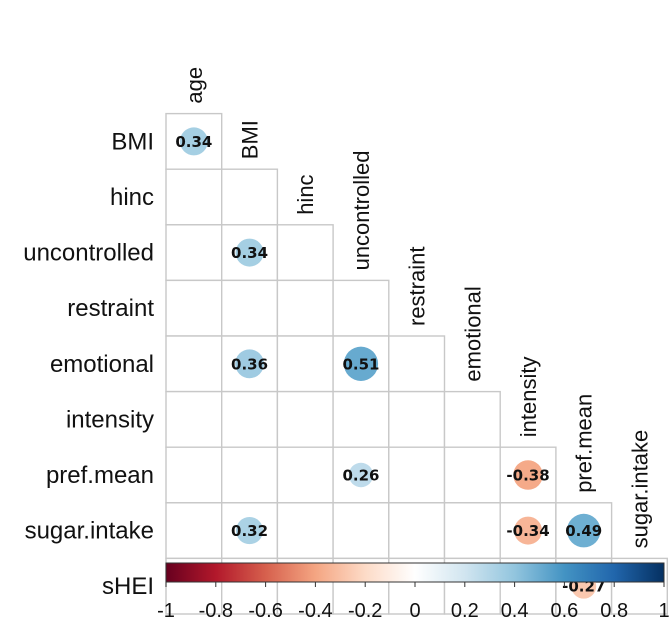  What do you see at coordinates (361, 419) in the screenshot?
I see `cell-intensity-uncontrolled` at bounding box center [361, 419].